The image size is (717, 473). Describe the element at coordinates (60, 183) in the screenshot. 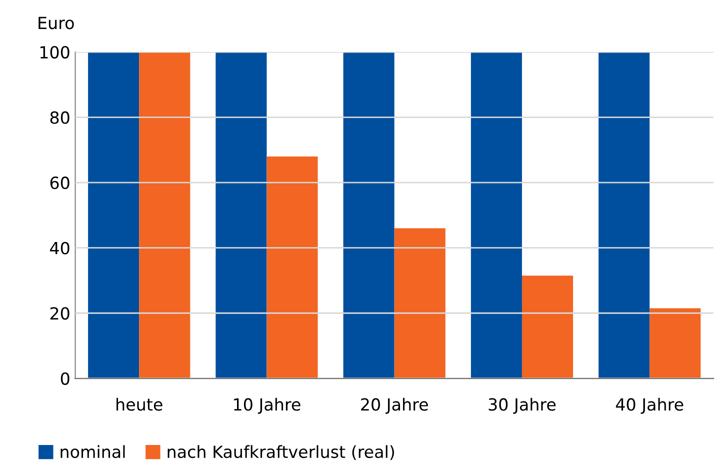

I see `y-tick-label: 60` at that location.